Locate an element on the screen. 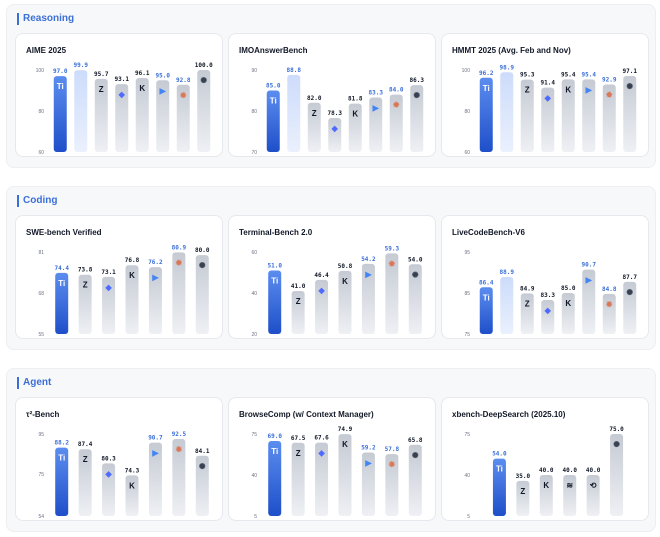 Image resolution: width=660 pixels, height=537 pixels. y-tick-label: 20 is located at coordinates (254, 335).